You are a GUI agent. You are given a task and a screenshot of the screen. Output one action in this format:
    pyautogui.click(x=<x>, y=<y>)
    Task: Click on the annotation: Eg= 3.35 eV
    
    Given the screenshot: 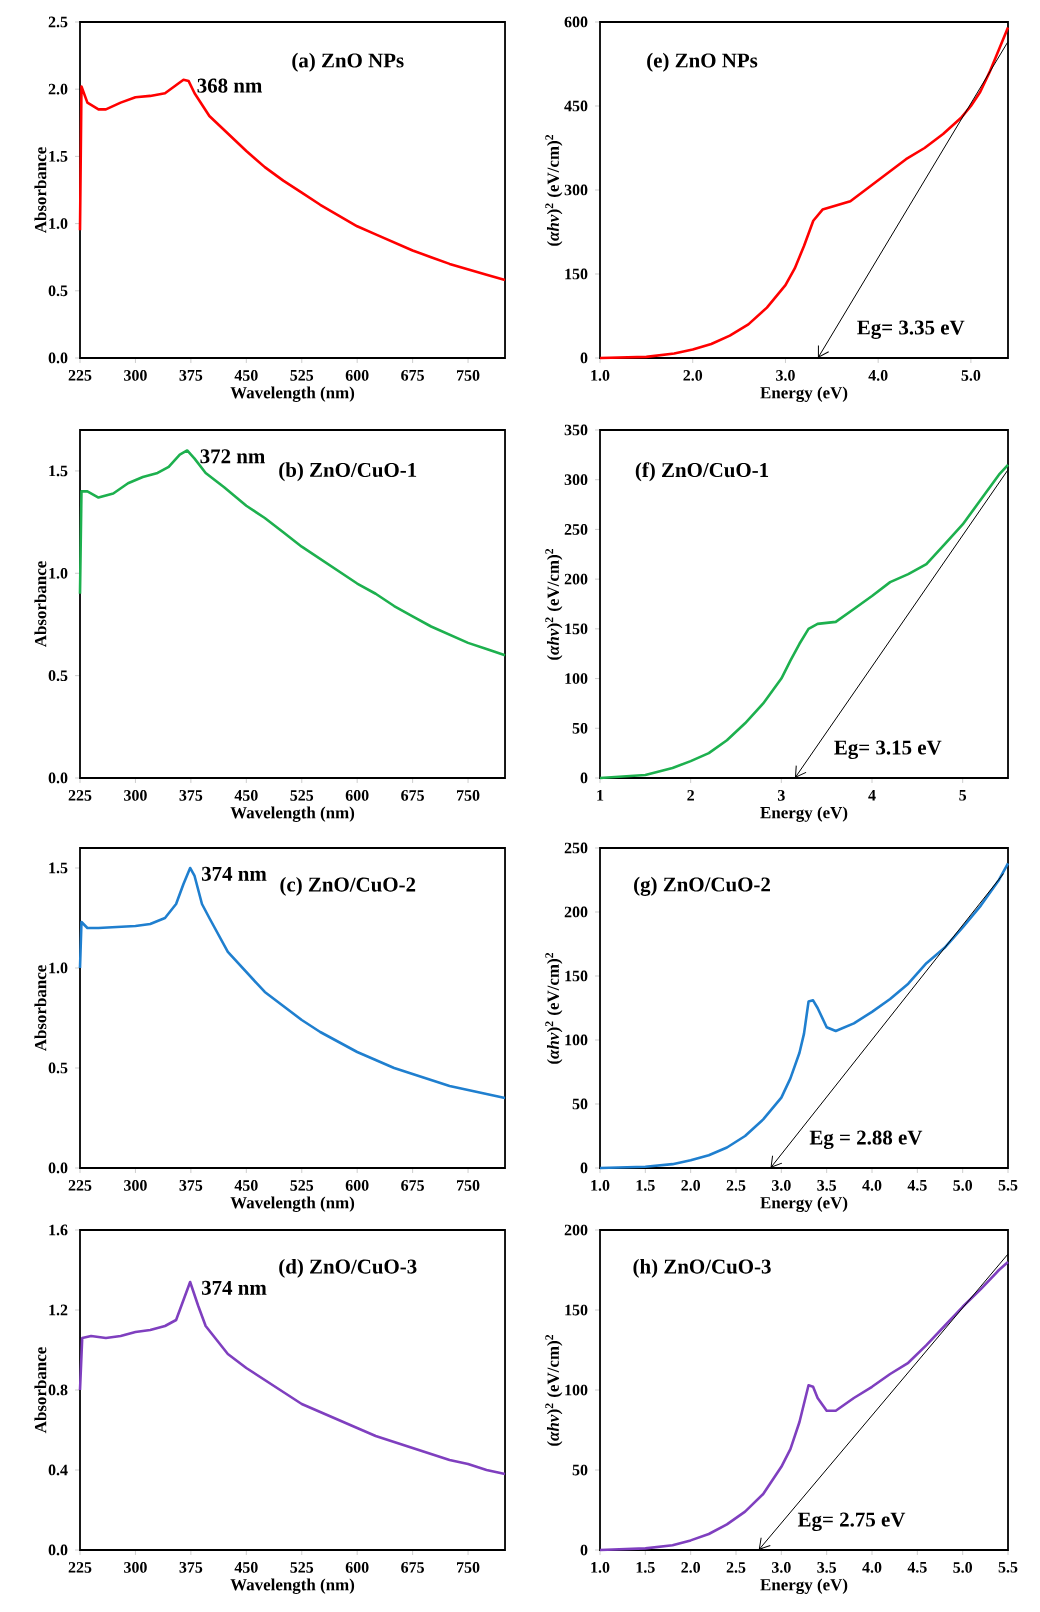 What is the action you would take?
    pyautogui.click(x=911, y=329)
    